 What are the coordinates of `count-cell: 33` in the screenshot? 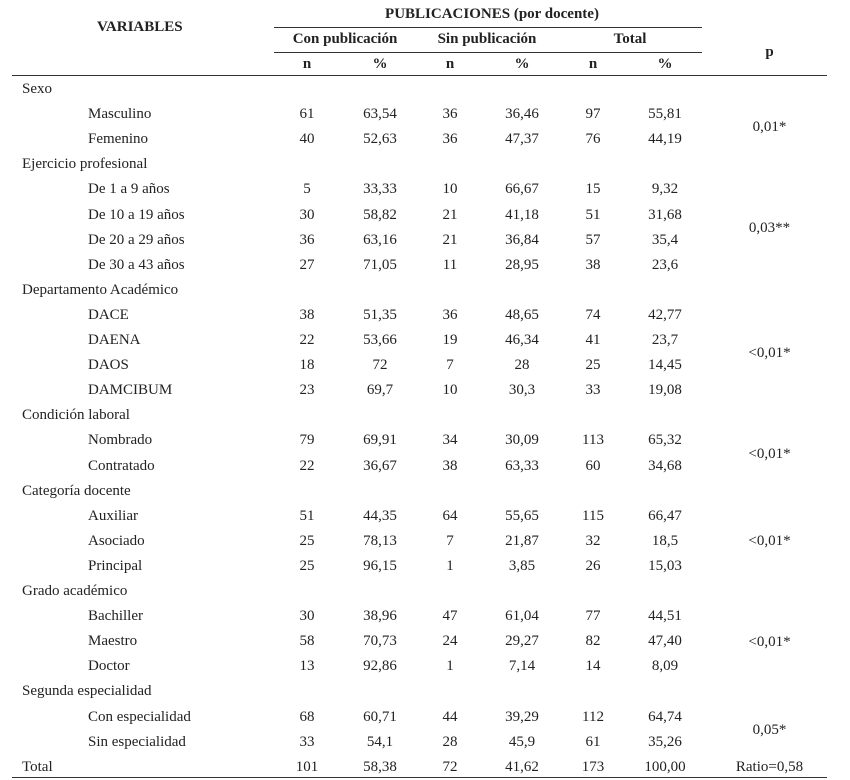 It's located at (593, 390).